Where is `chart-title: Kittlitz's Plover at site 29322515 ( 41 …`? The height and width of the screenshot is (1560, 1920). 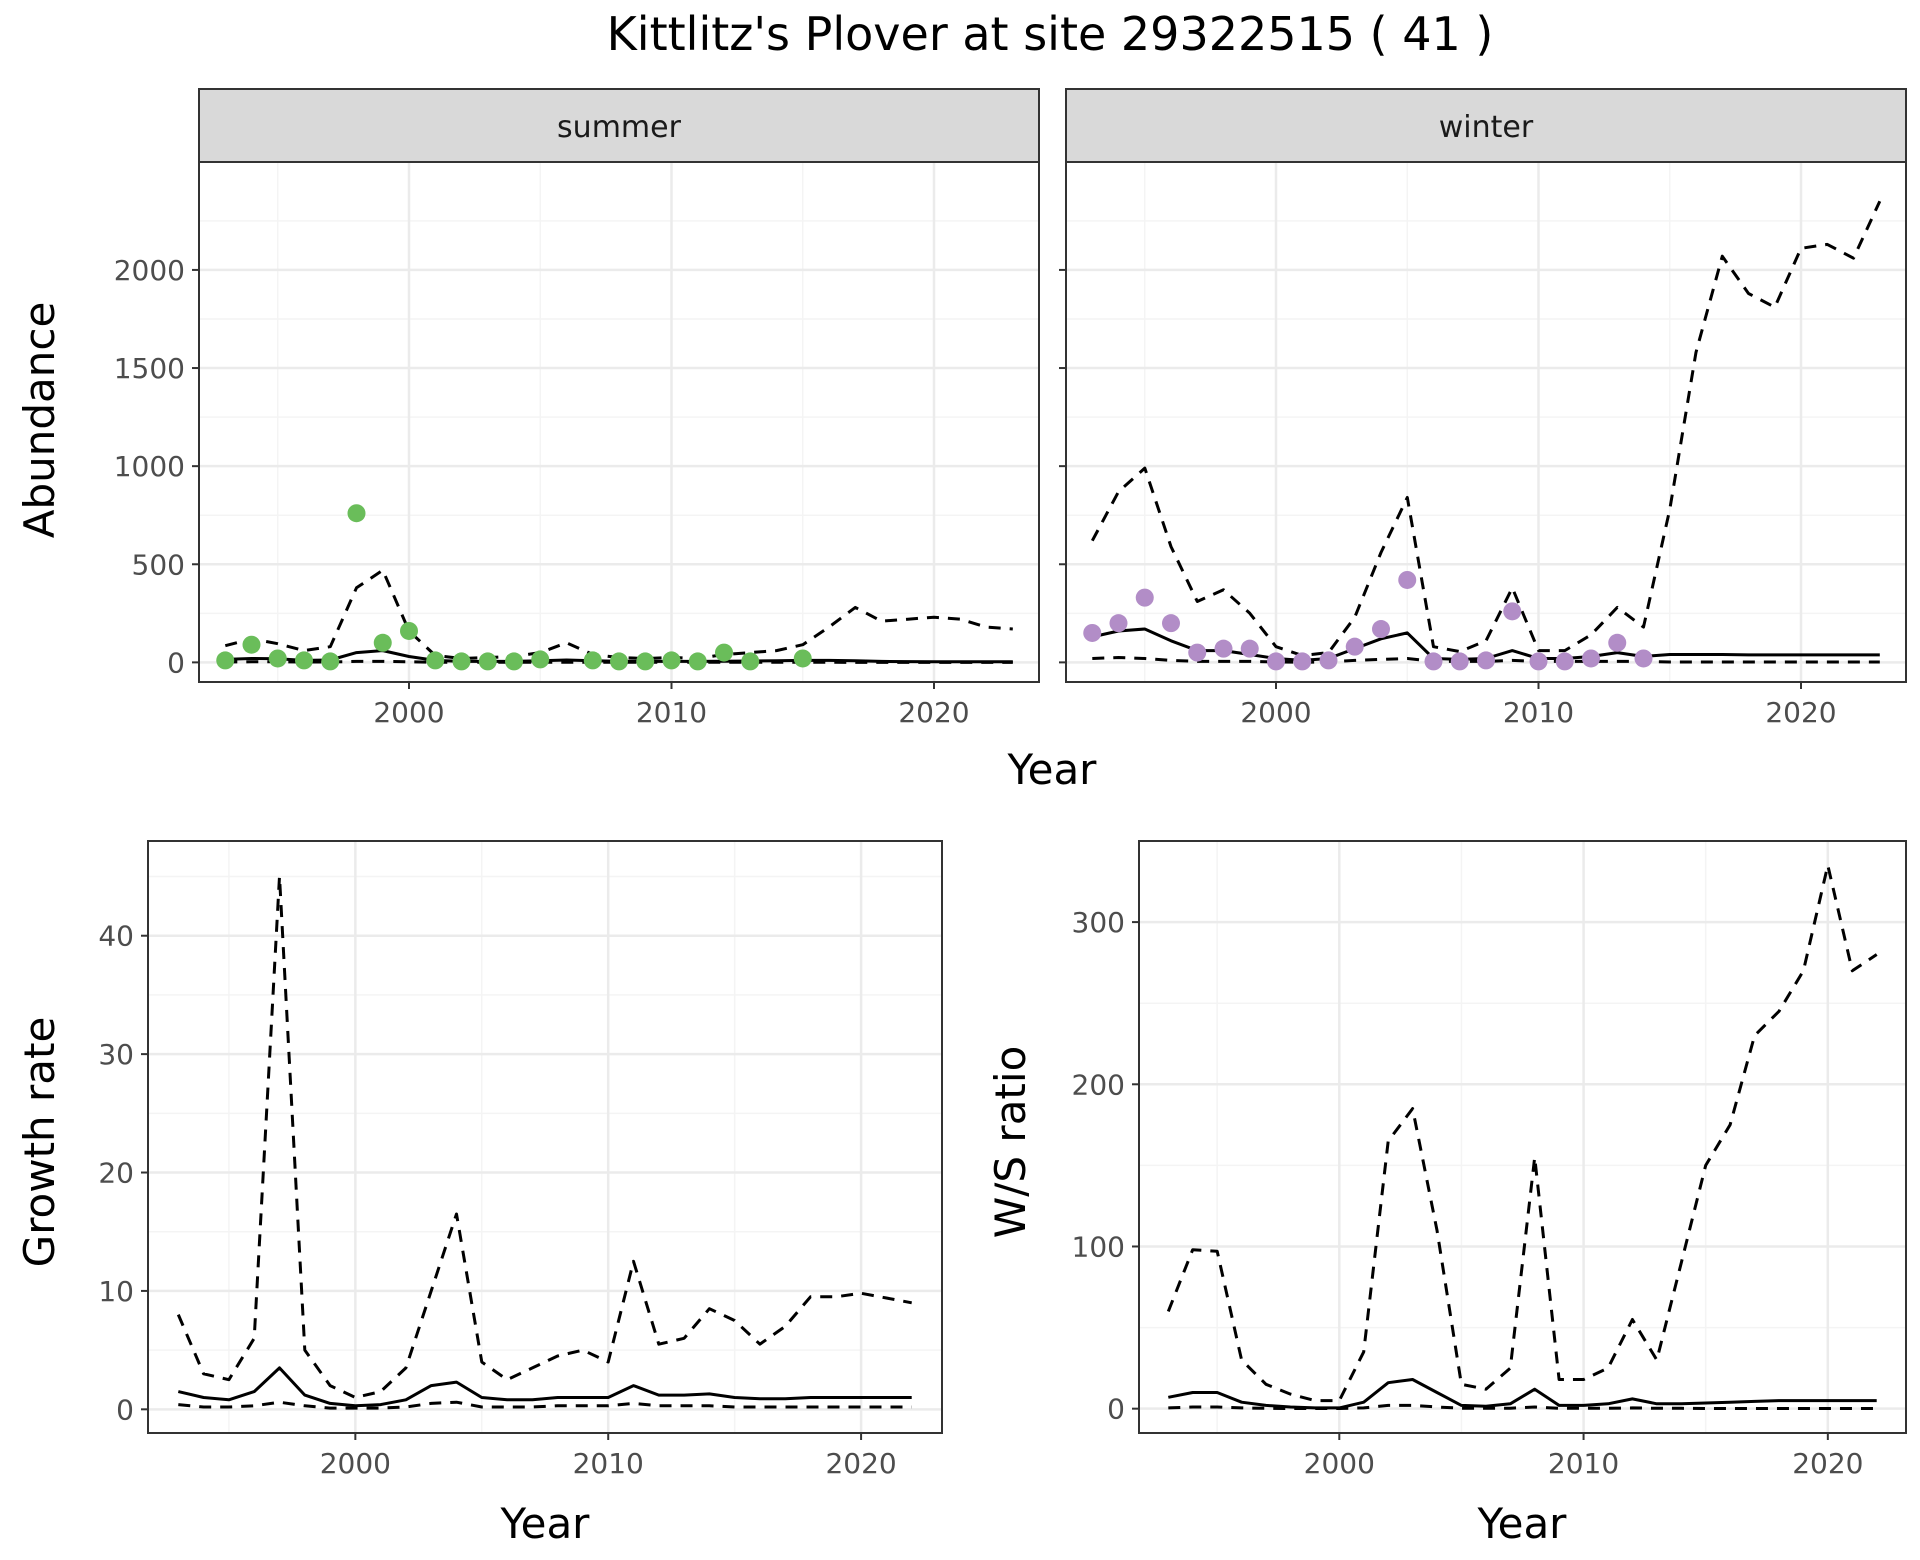 chart-title: Kittlitz's Plover at site 29322515 ( 41 … is located at coordinates (1050, 34).